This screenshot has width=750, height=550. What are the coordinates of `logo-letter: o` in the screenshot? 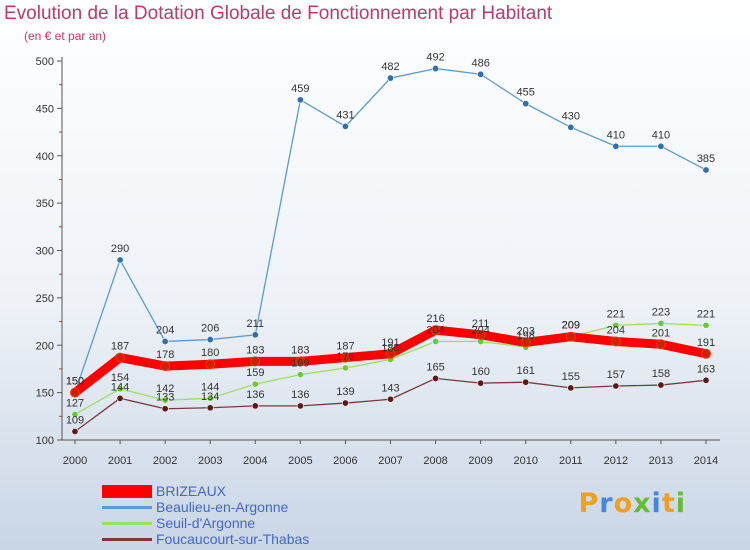 It's located at (623, 503).